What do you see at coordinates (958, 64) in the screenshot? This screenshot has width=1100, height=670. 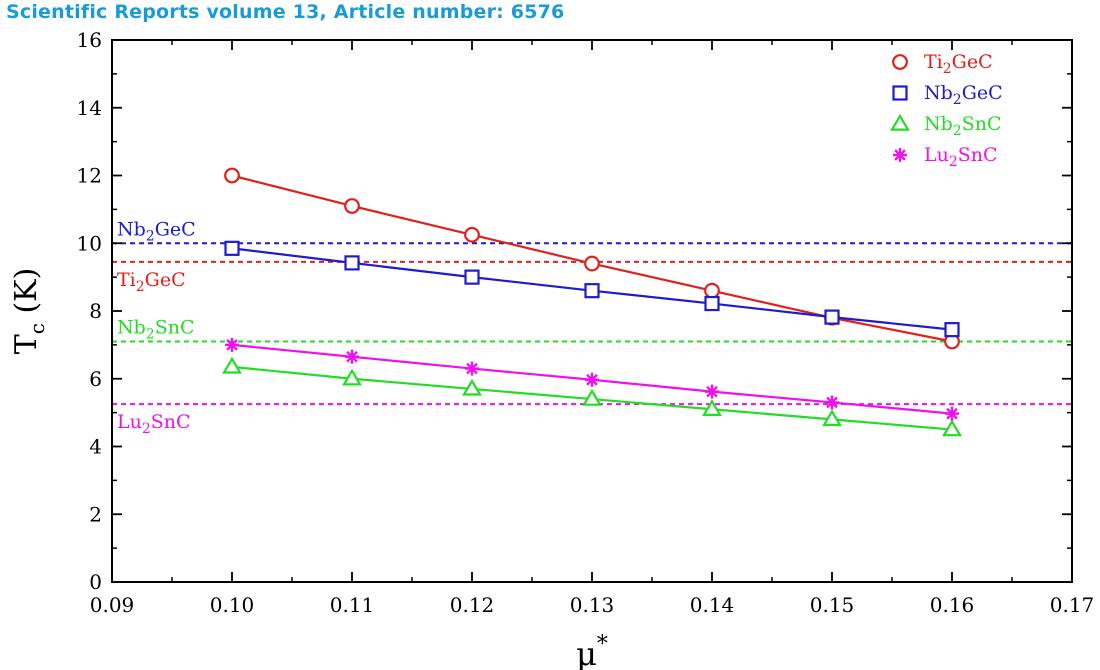 I see `legend-label-Ti2GeC: Ti2GeC` at bounding box center [958, 64].